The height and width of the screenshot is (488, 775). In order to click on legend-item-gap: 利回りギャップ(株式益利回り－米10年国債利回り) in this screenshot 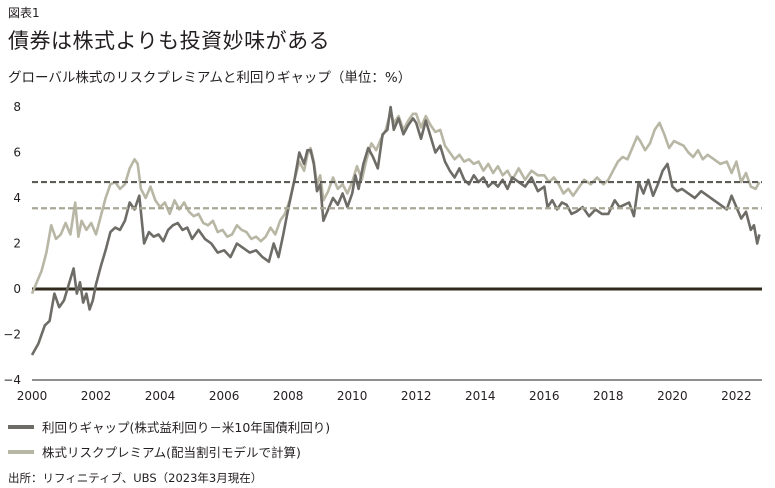, I will do `click(169, 426)`.